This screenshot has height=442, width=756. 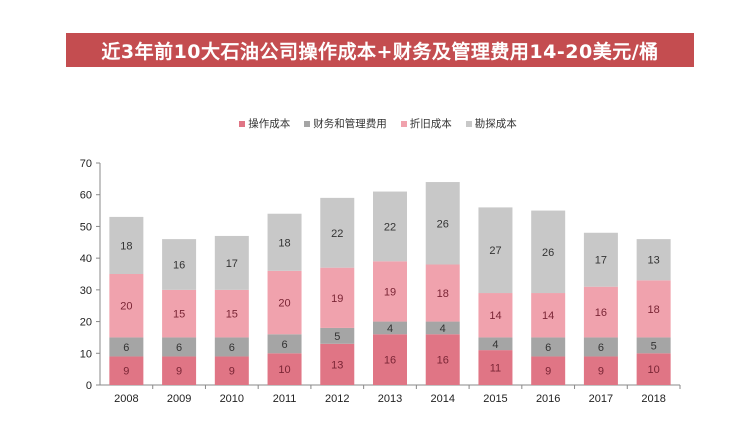 I want to click on y-tick-label: 40, so click(x=86, y=259).